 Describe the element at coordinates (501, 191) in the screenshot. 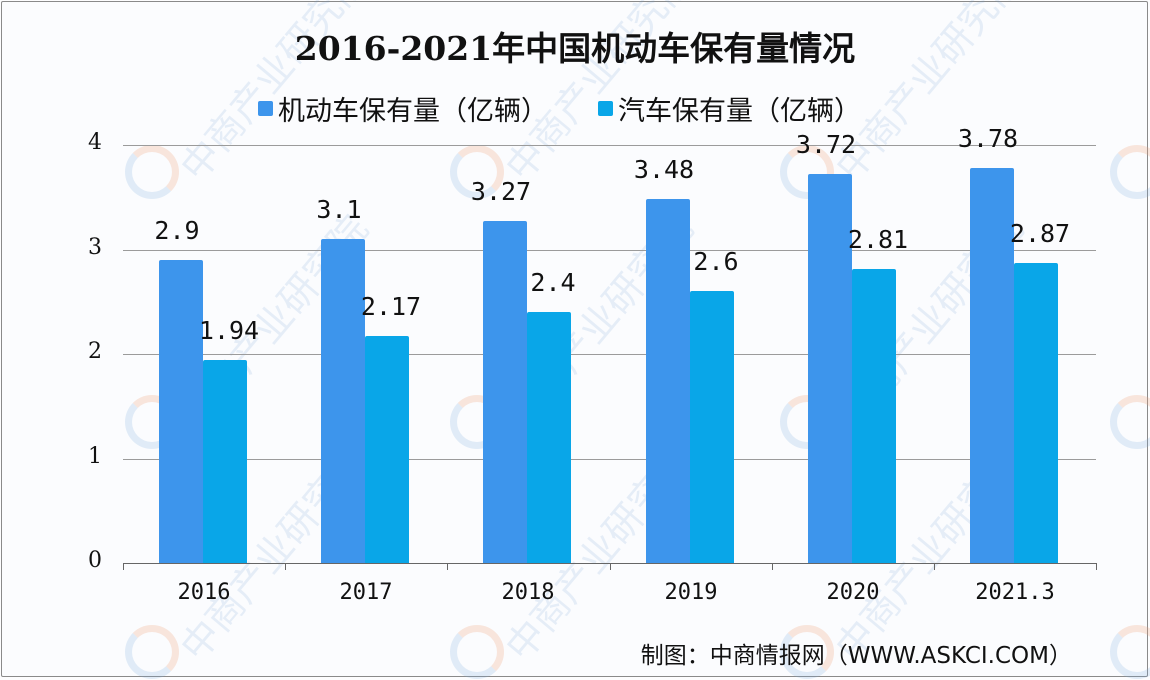

I see `bar-value-label: 3.27` at that location.